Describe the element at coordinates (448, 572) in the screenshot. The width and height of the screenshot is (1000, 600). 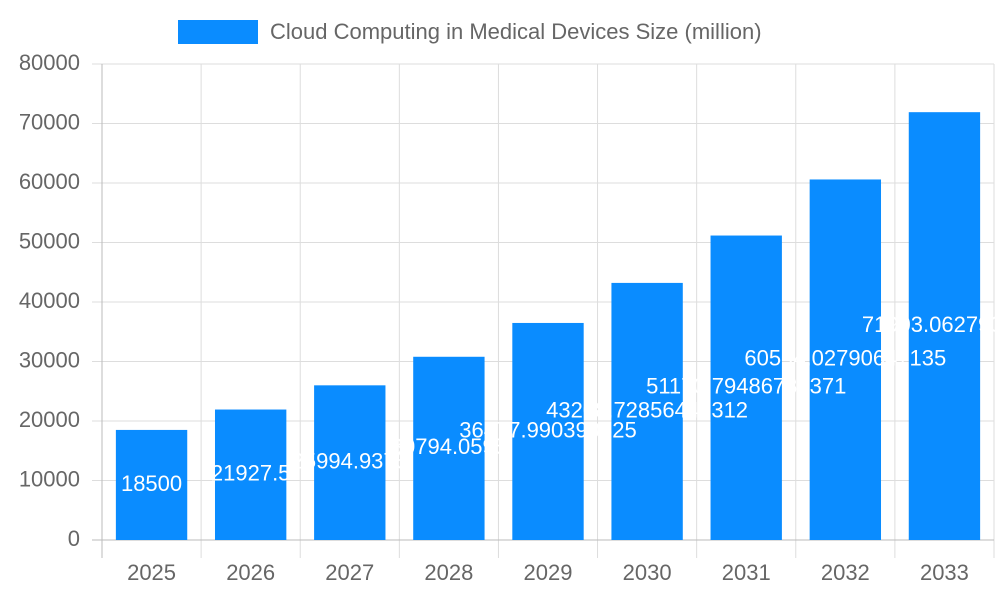
I see `x-tick-label: 2028` at that location.